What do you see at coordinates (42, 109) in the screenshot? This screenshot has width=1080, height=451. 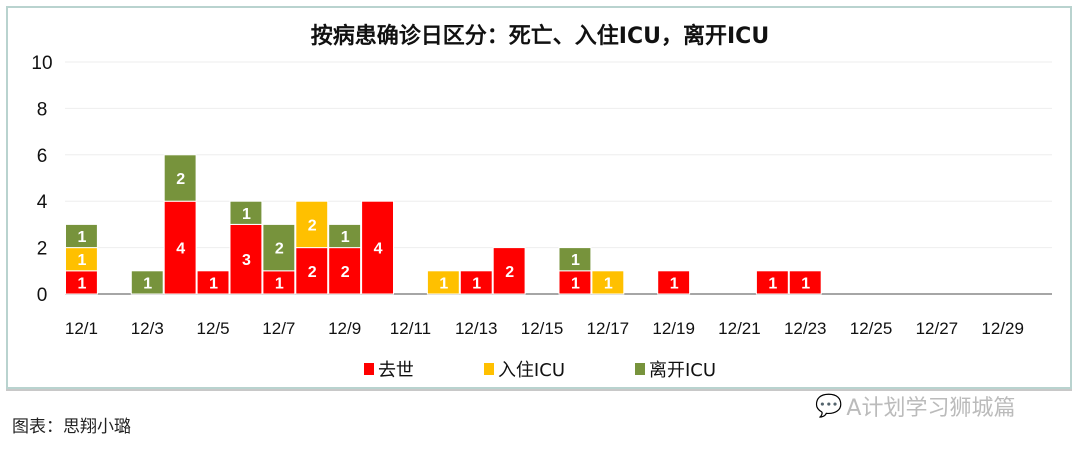 I see `y-tick-label: 8` at bounding box center [42, 109].